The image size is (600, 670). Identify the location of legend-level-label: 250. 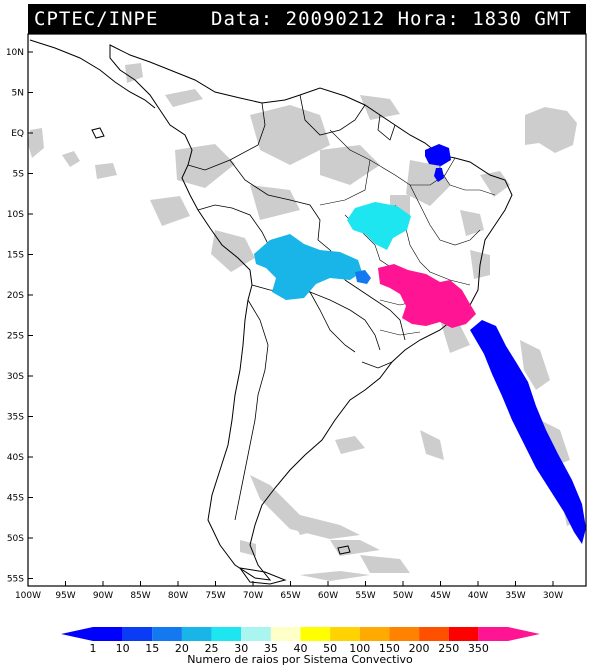
(448, 648).